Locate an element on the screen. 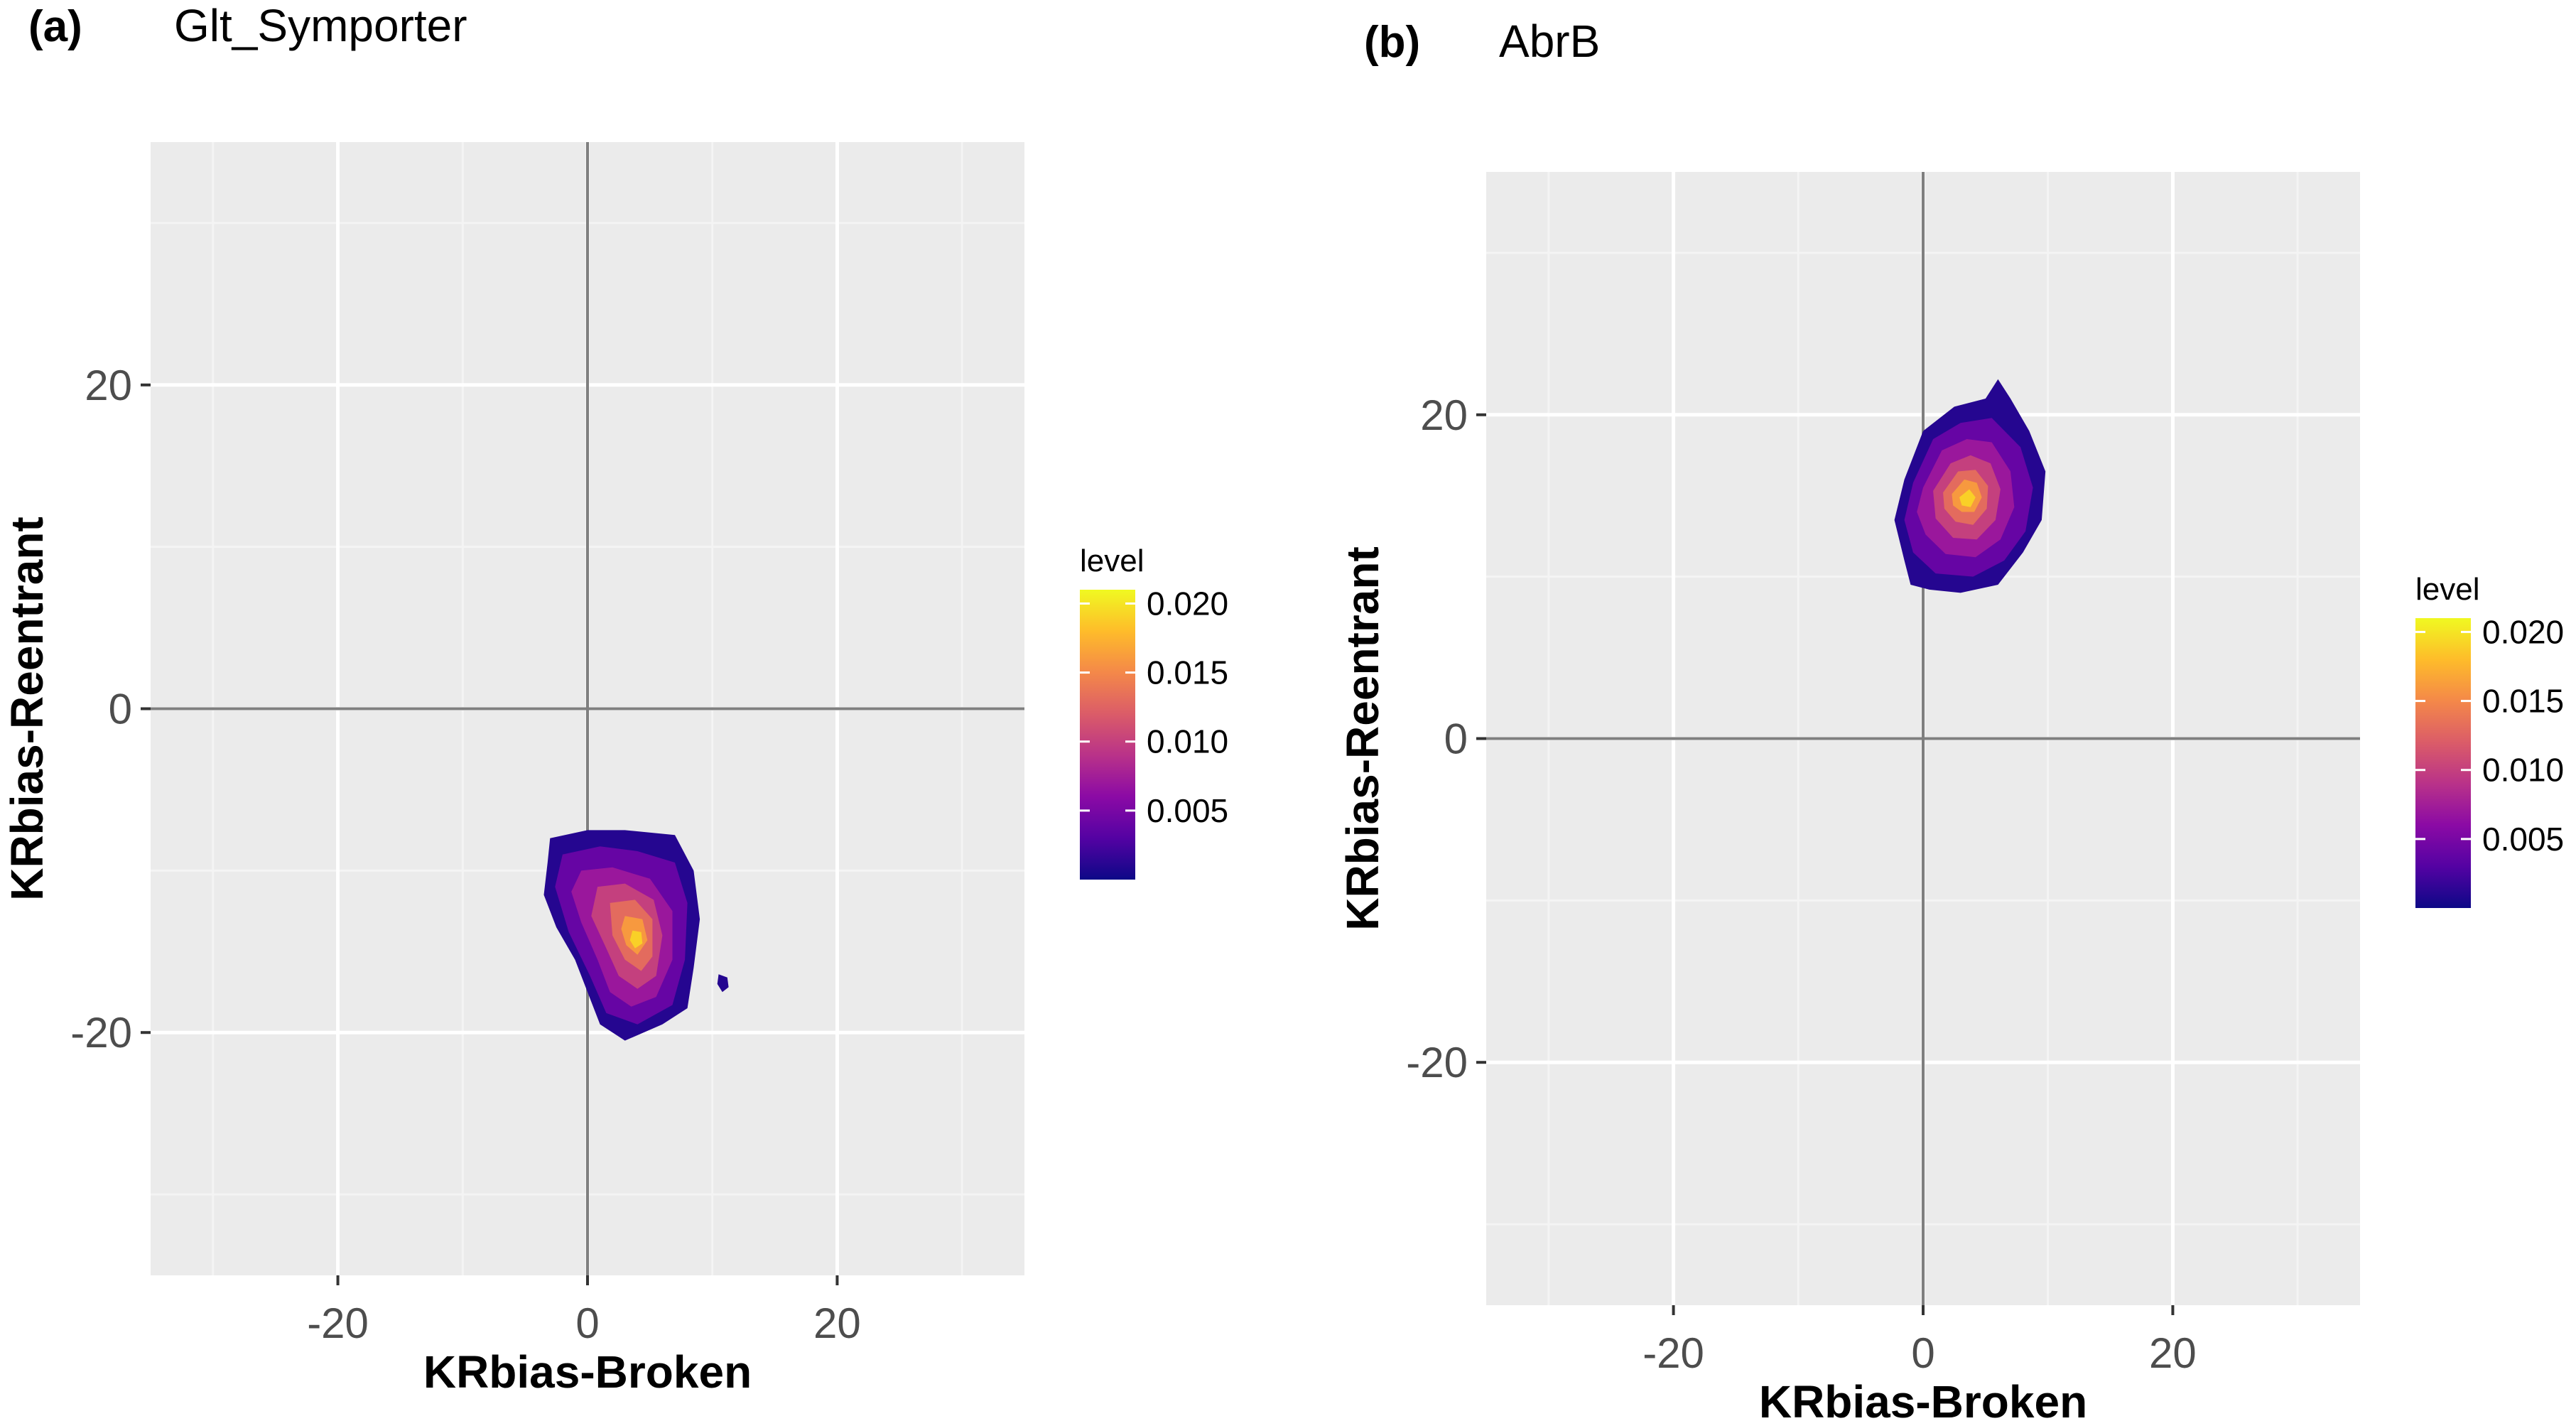 This screenshot has height=1421, width=2576. panel-label: (b) is located at coordinates (1392, 42).